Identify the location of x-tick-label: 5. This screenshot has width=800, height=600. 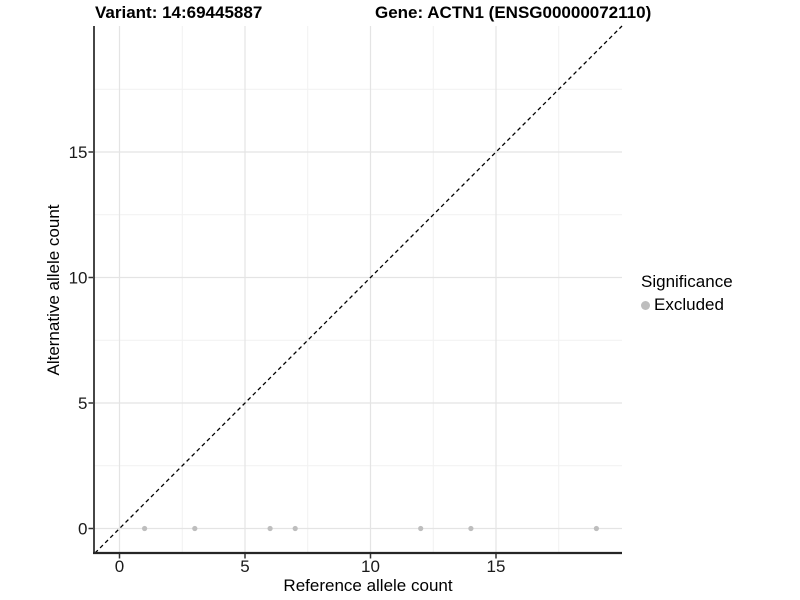
(244, 566).